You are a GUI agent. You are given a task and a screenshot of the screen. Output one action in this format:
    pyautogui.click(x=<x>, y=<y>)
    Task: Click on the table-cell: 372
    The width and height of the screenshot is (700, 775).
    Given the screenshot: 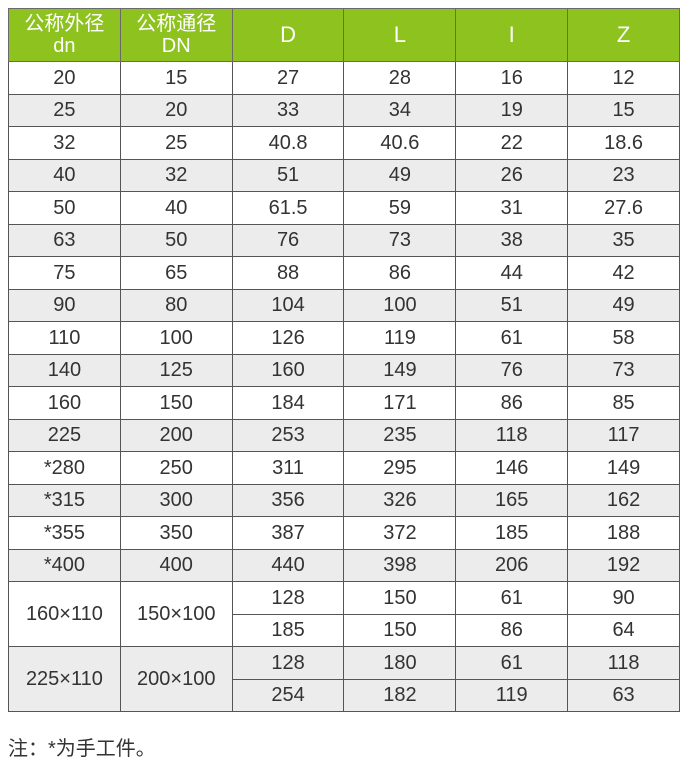 What is the action you would take?
    pyautogui.click(x=400, y=533)
    